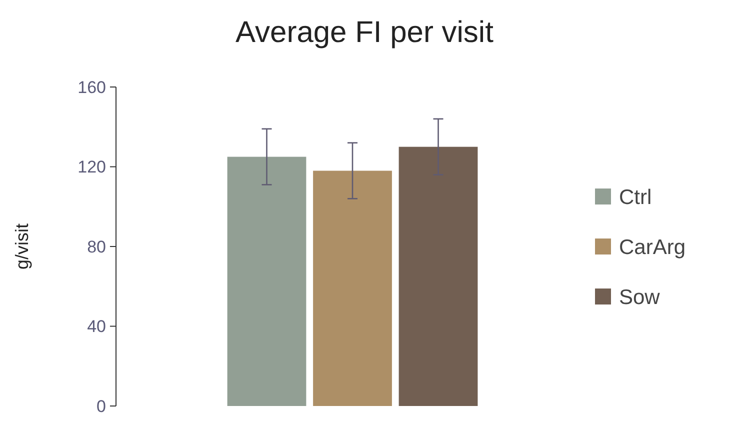 The width and height of the screenshot is (729, 428). What do you see at coordinates (652, 247) in the screenshot?
I see `legend-label: CarArg` at bounding box center [652, 247].